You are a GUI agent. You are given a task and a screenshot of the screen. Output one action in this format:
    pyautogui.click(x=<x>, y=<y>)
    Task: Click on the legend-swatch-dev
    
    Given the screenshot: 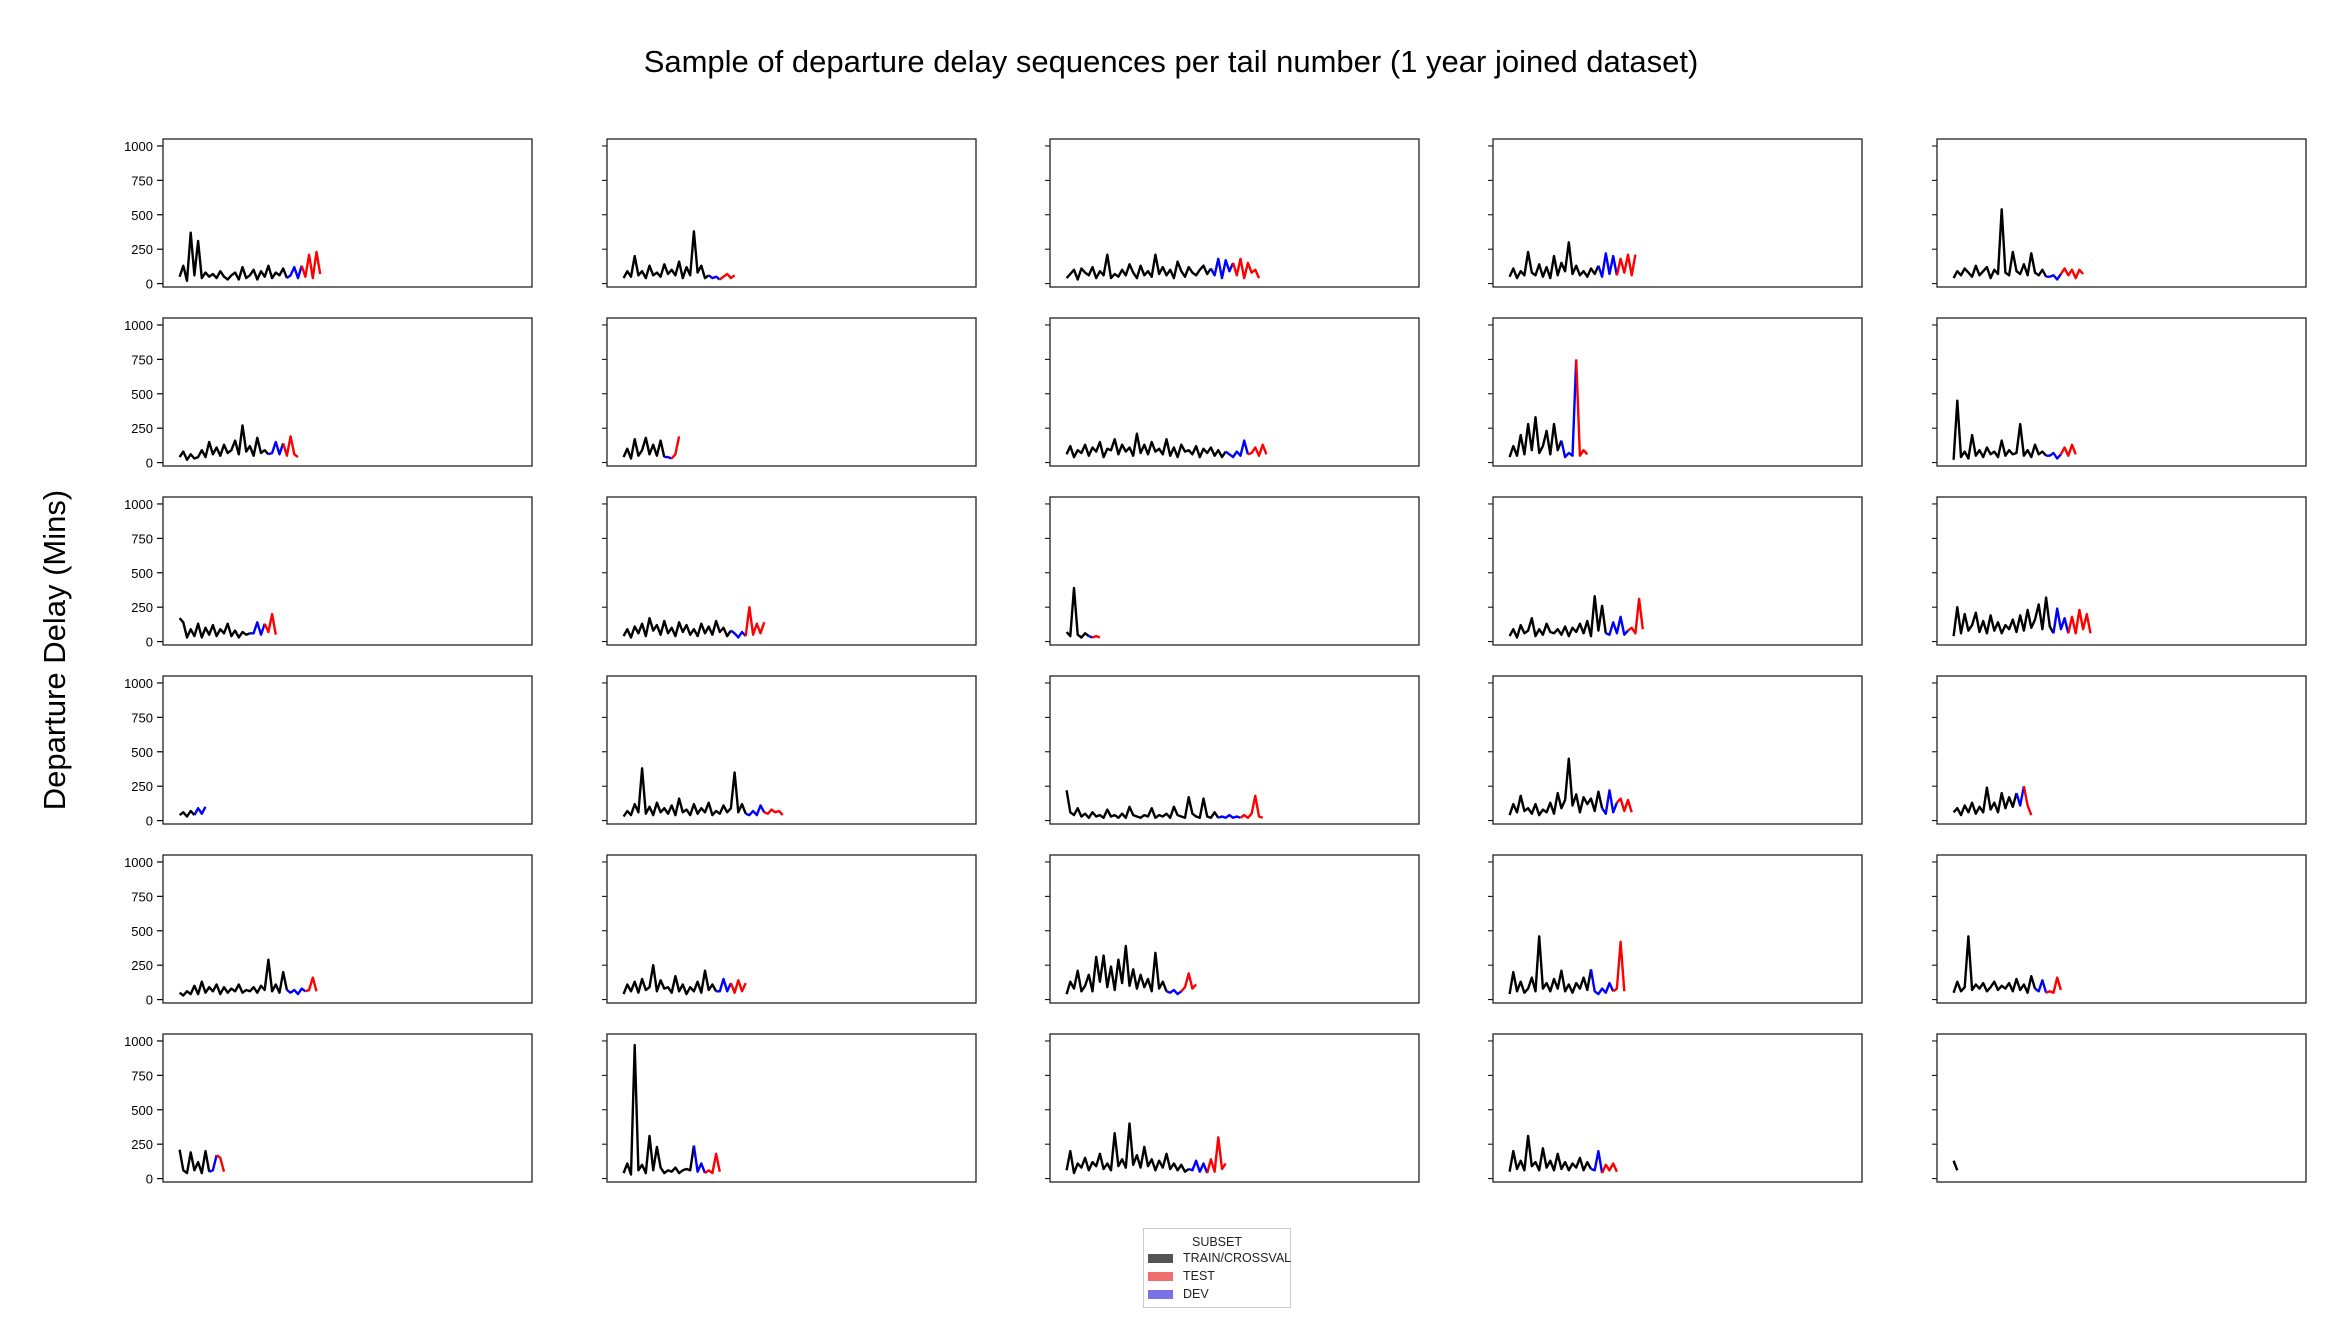 What is the action you would take?
    pyautogui.click(x=1160, y=1294)
    